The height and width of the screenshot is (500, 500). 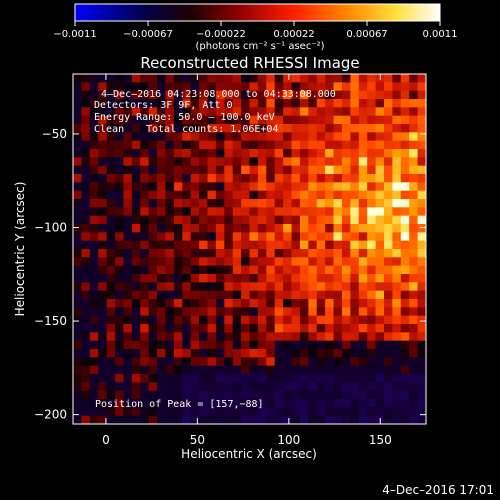 What do you see at coordinates (50, 415) in the screenshot?
I see `y-tick-label: −200` at bounding box center [50, 415].